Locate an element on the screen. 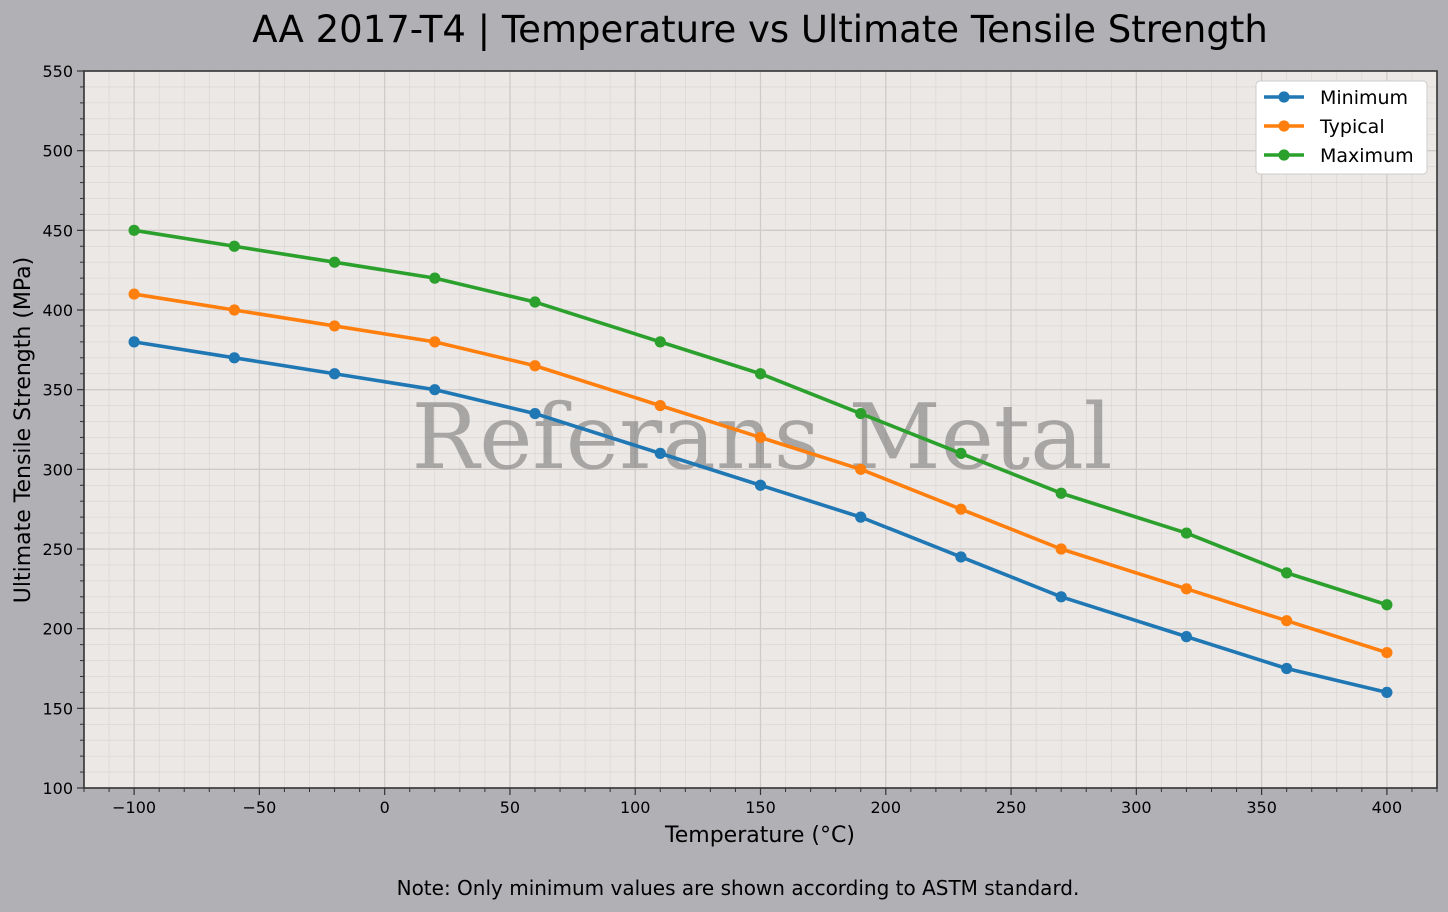 The height and width of the screenshot is (912, 1448). y-tick-label: 100 is located at coordinates (57, 788).